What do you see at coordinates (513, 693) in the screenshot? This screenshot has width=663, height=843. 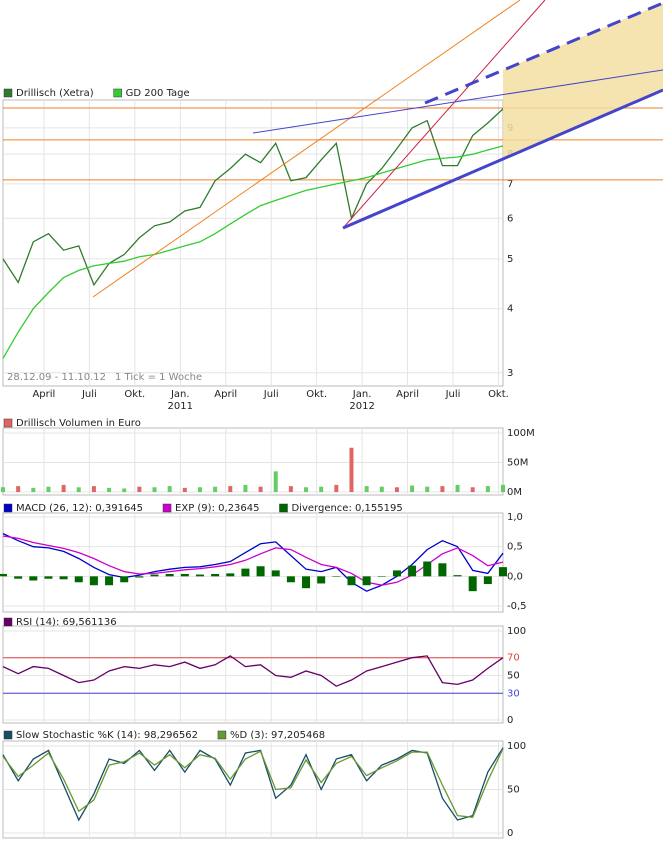 I see `y-tick-label: 30` at bounding box center [513, 693].